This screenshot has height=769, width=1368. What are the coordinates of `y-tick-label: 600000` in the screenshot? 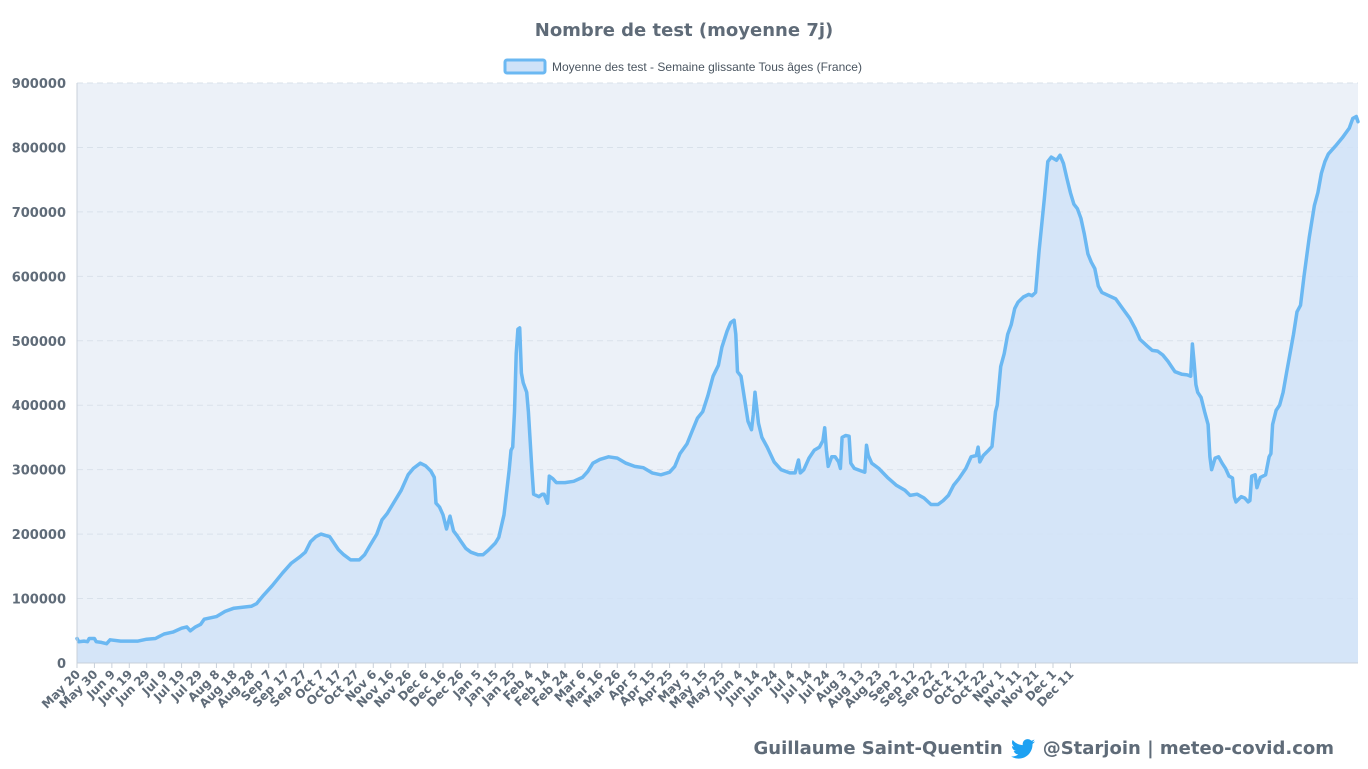 It's located at (39, 277).